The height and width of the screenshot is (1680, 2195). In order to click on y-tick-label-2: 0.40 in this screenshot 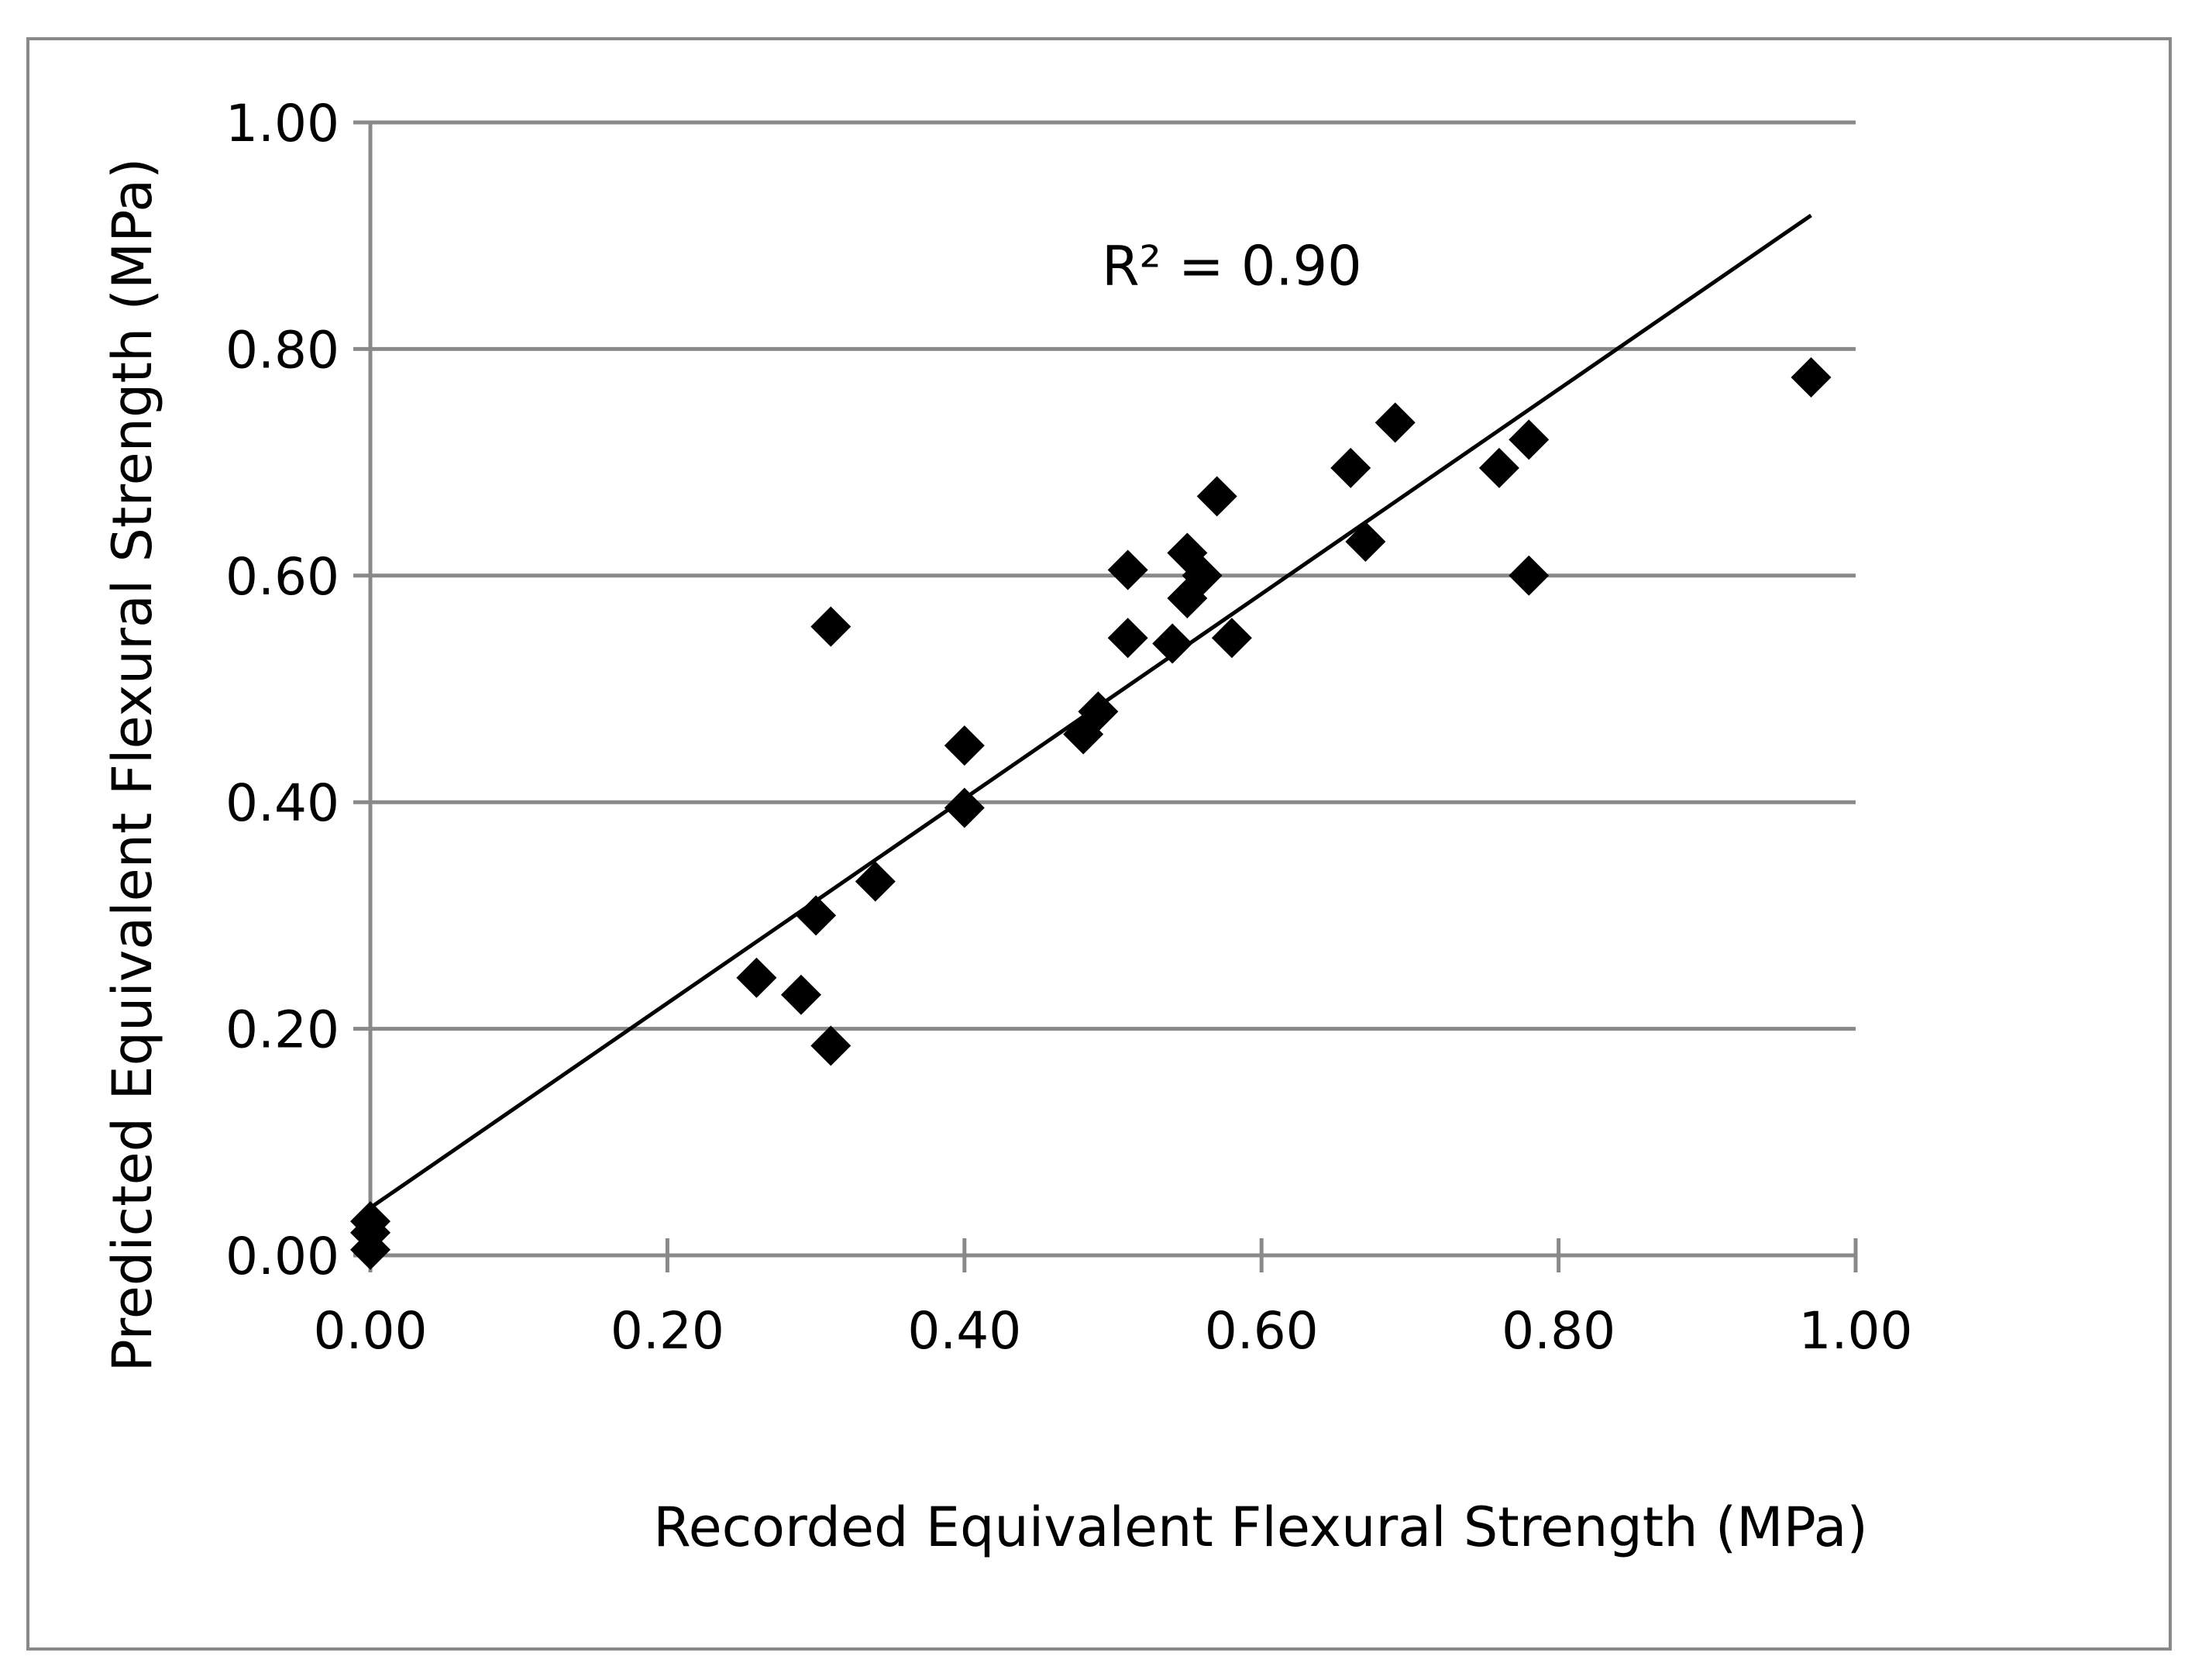, I will do `click(282, 803)`.